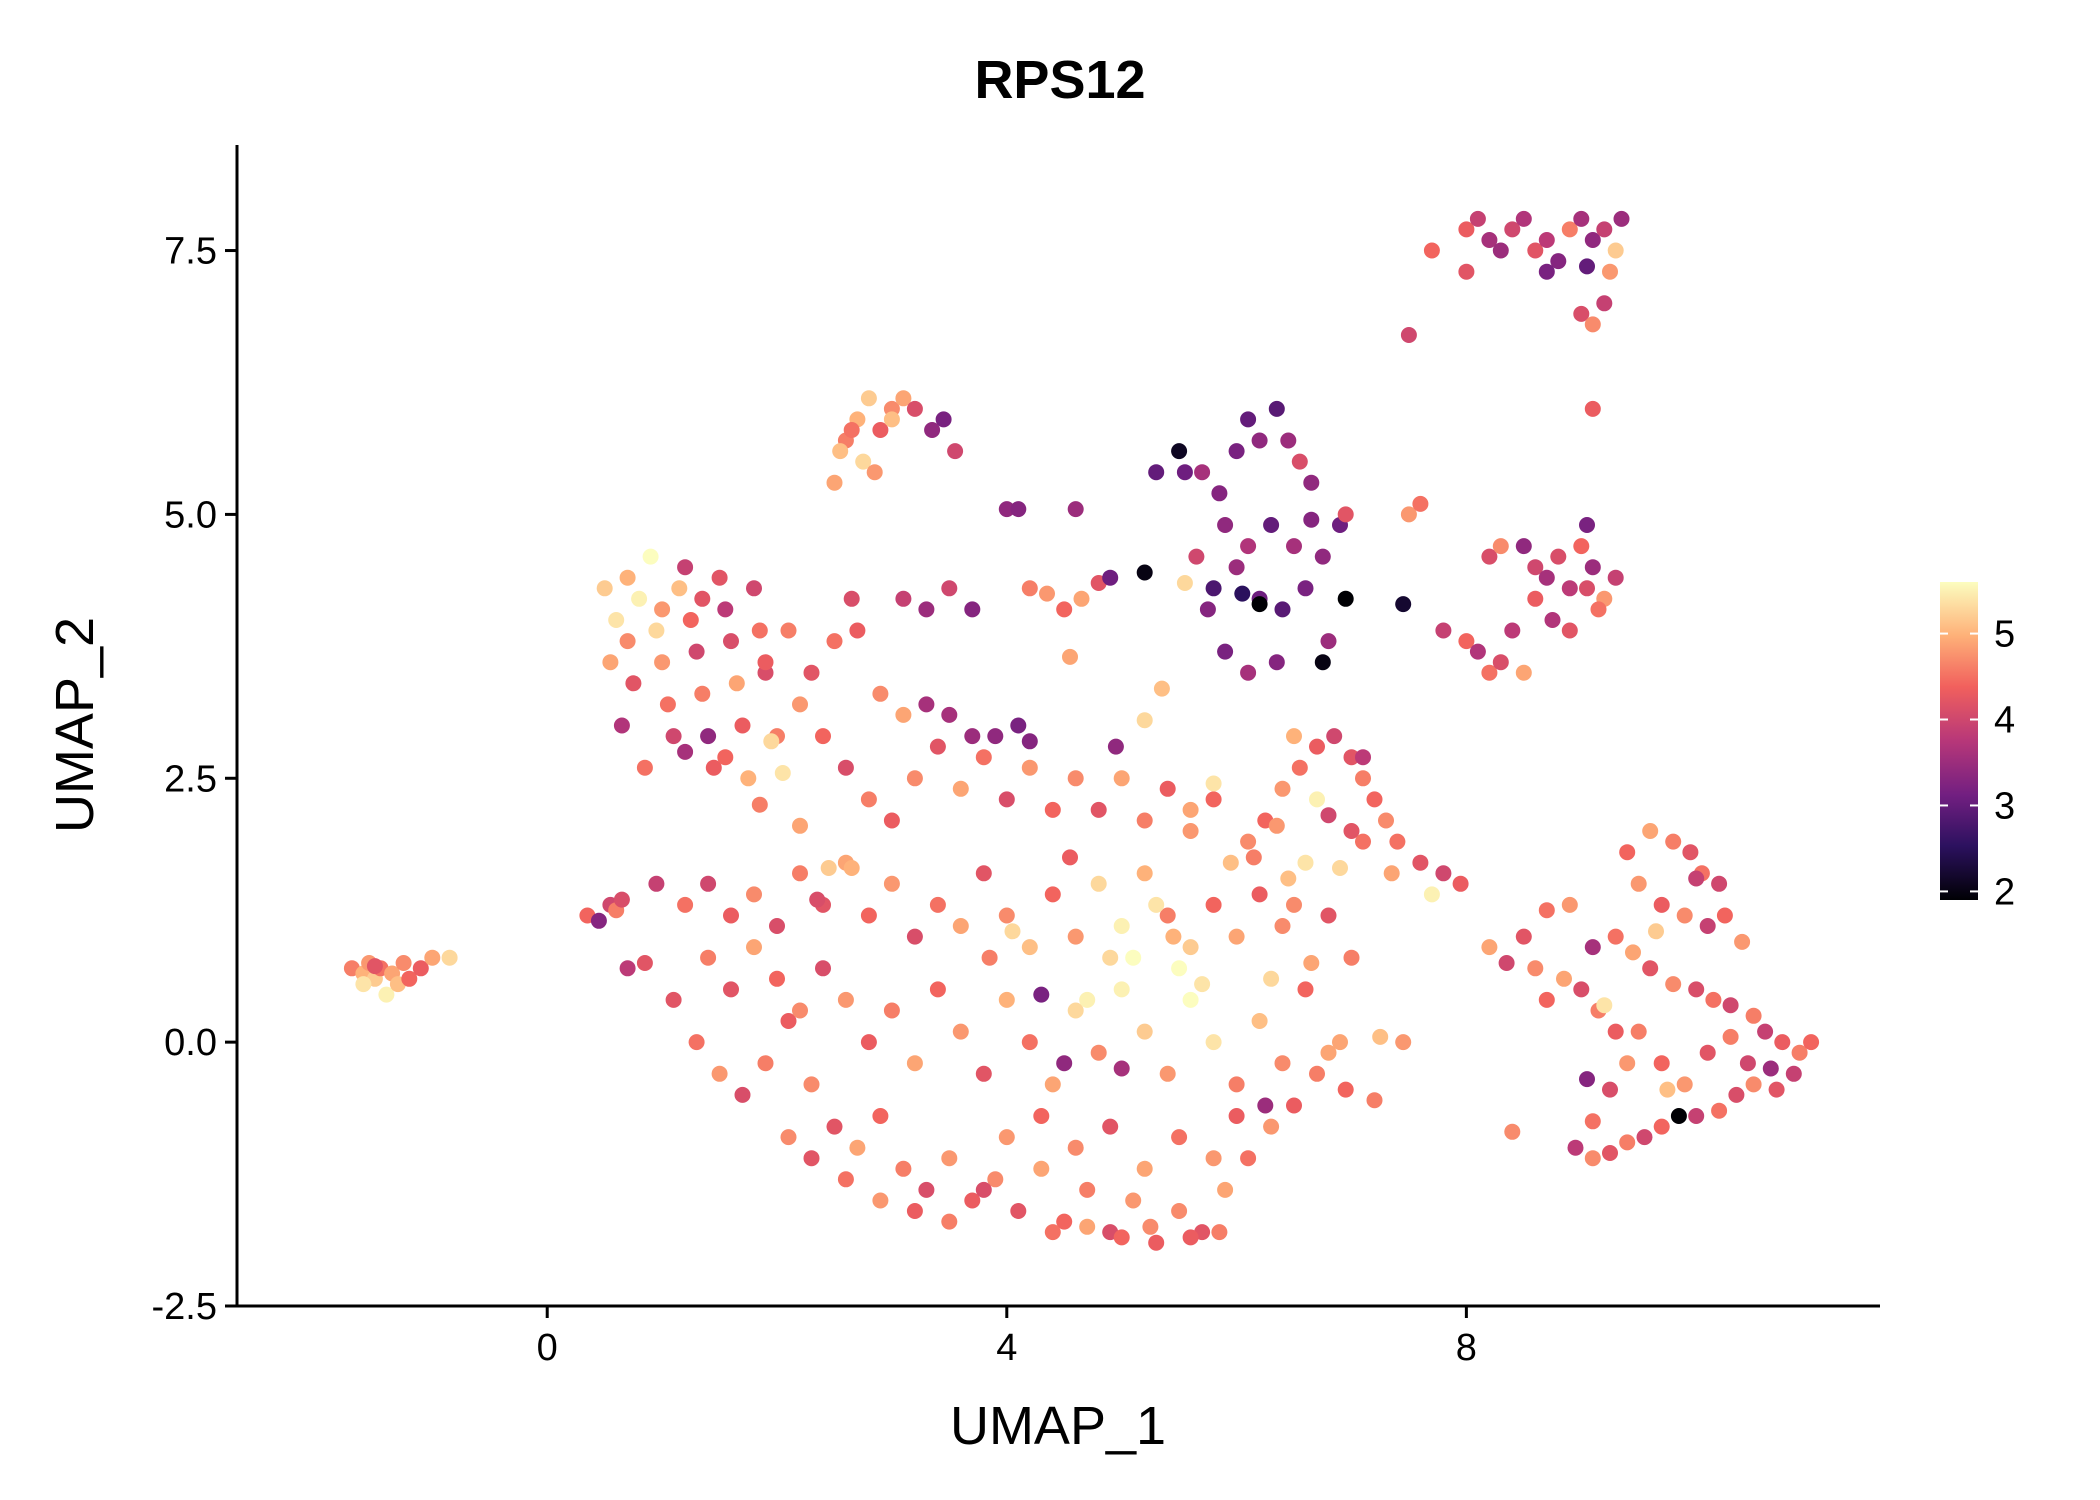  I want to click on x-axis-label: UMAP_1, so click(1058, 1426).